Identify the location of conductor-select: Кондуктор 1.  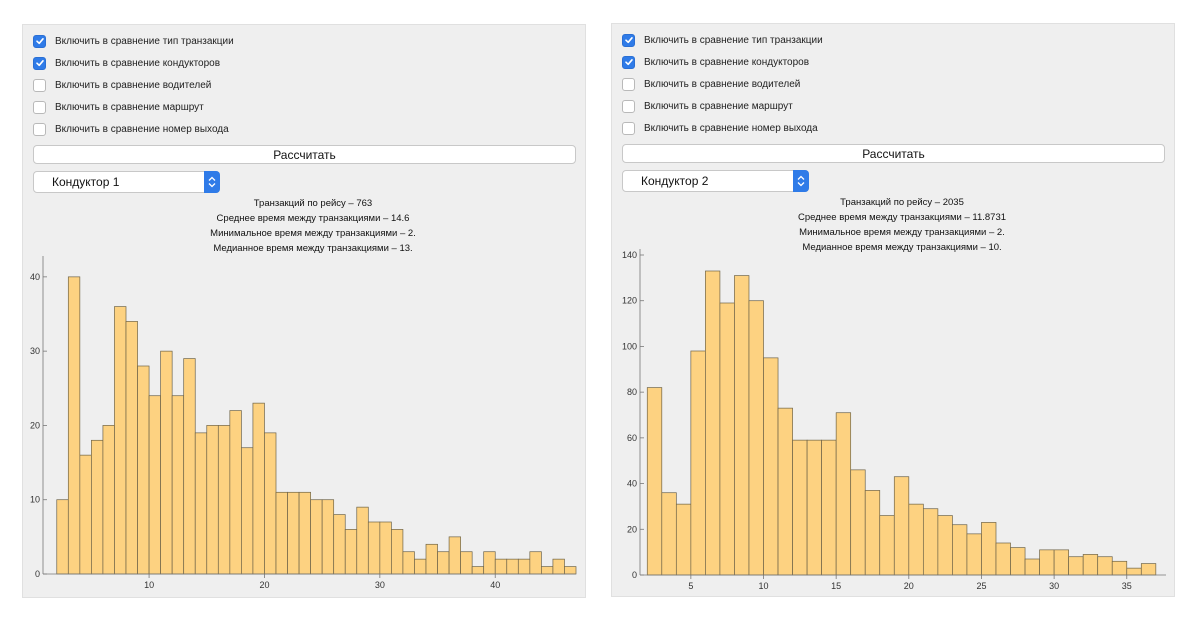
(126, 182).